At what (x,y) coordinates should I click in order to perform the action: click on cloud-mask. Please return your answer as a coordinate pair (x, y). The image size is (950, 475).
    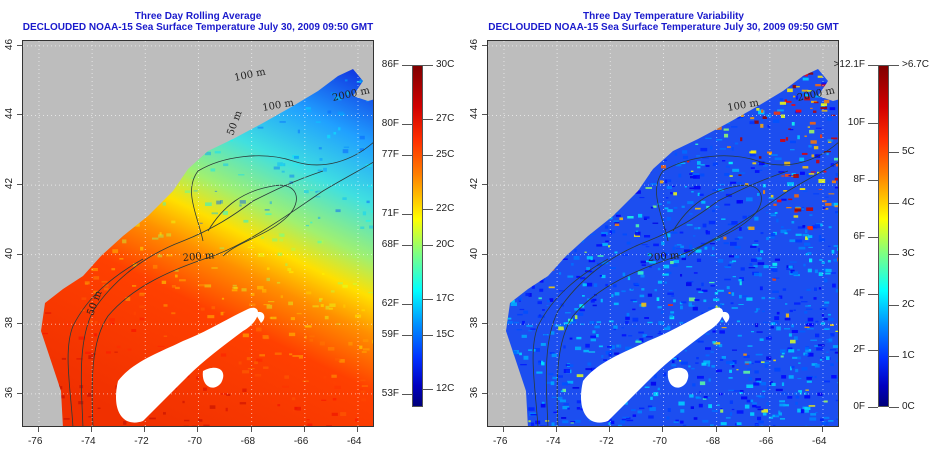
    Looking at the image, I should click on (213, 377).